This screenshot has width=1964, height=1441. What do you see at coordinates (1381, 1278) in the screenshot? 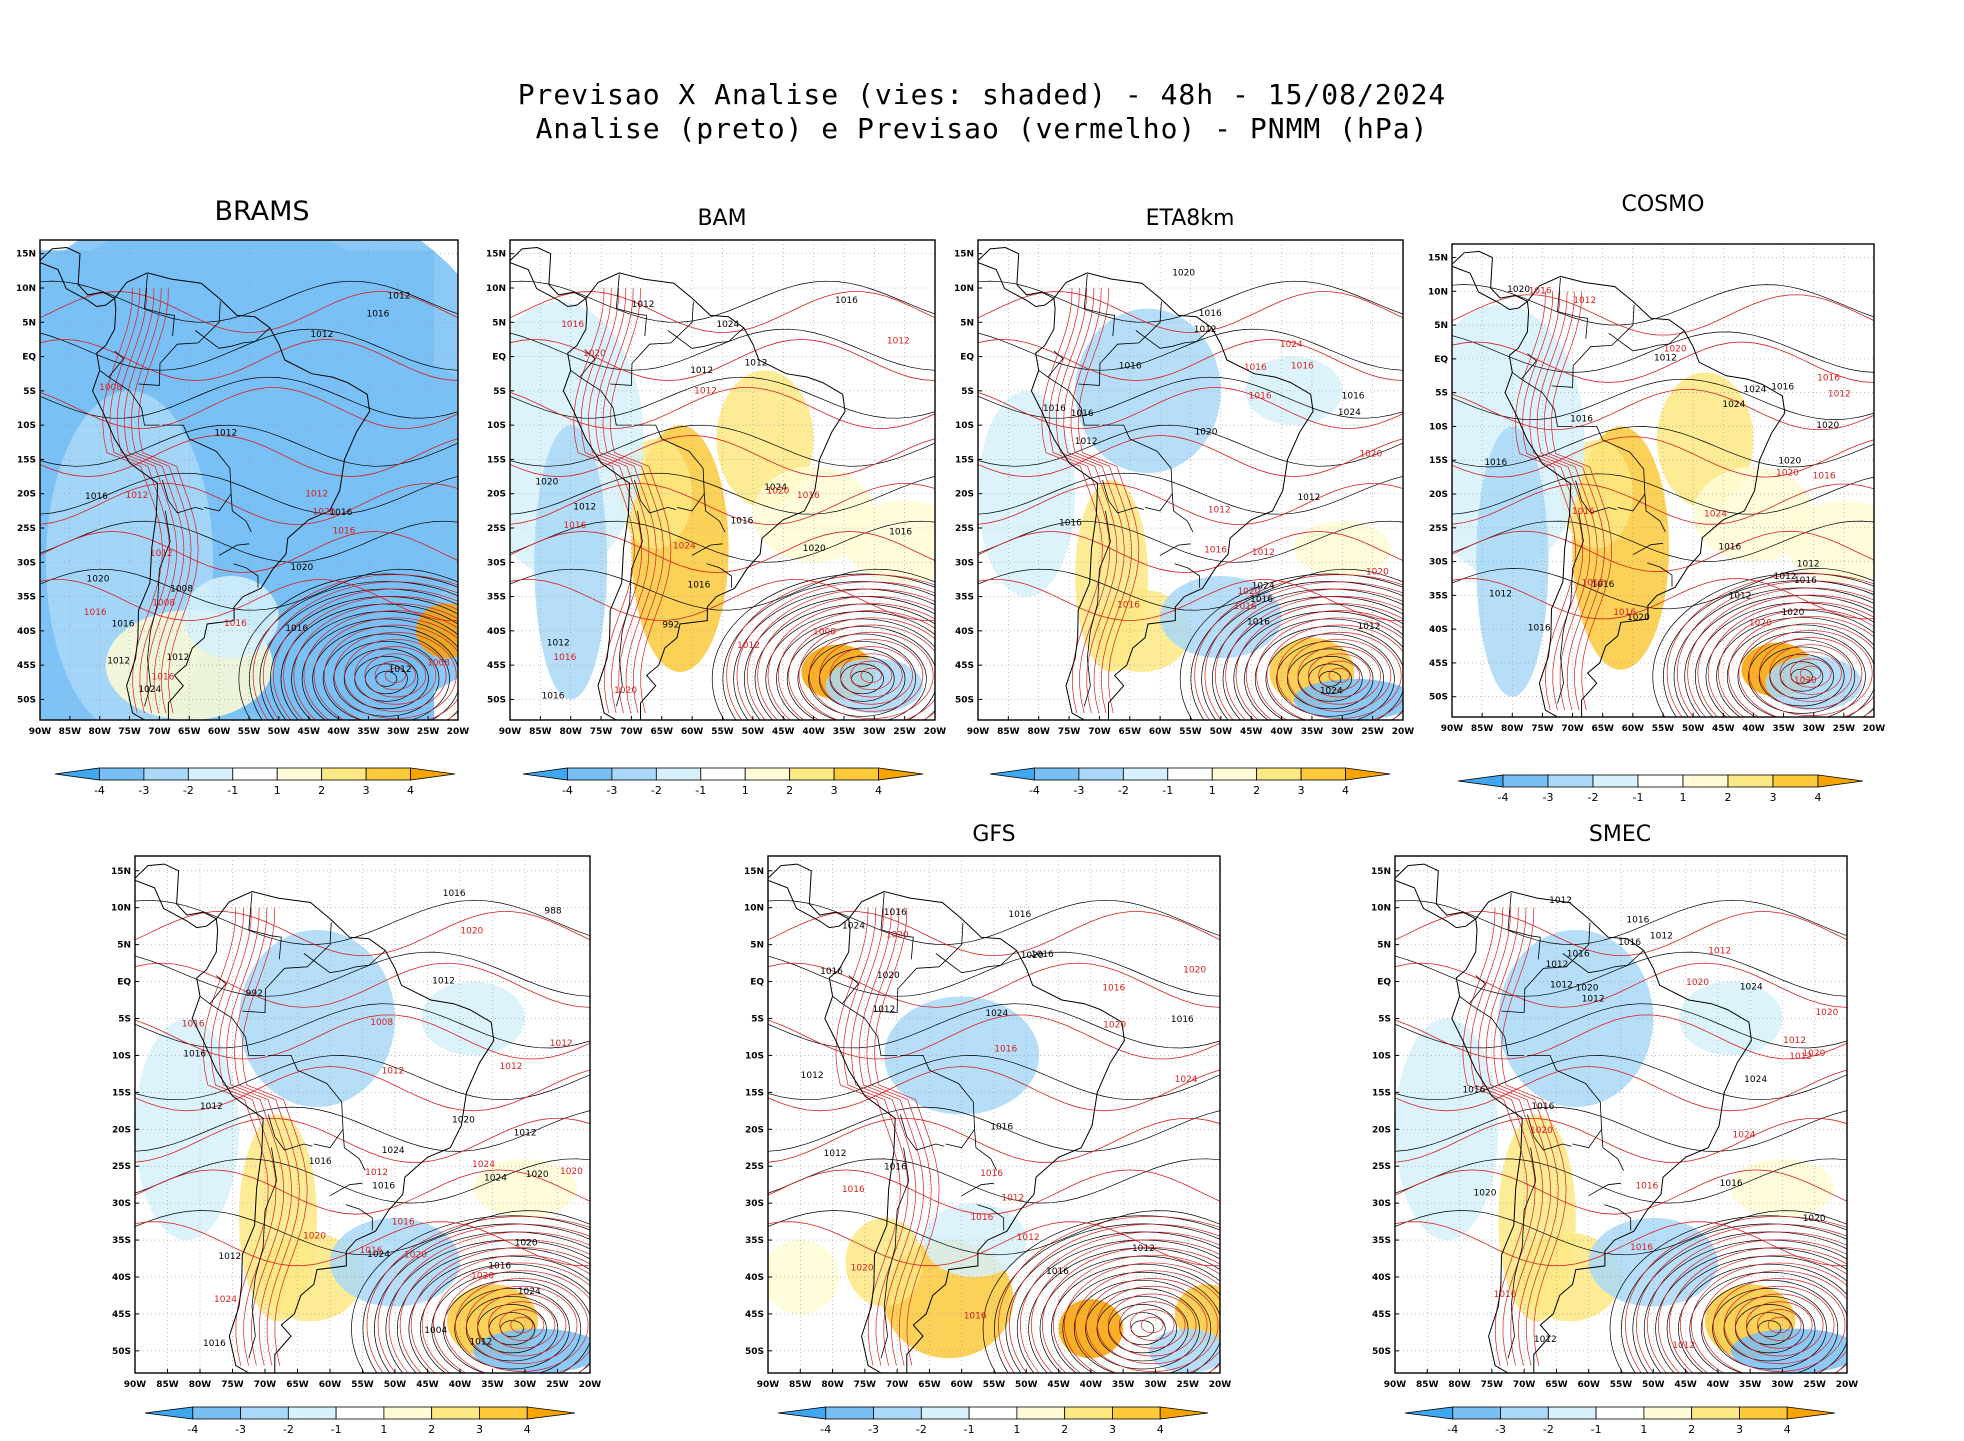
I see `latitude-tick-label: 40S` at bounding box center [1381, 1278].